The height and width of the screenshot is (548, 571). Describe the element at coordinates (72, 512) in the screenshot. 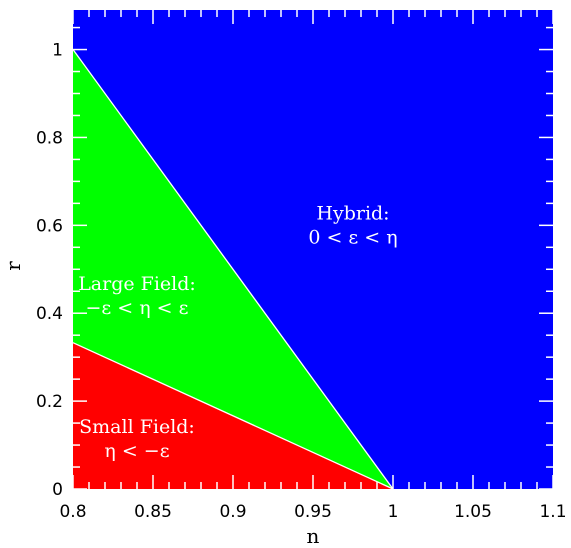

I see `x-tick-label: 0.8` at that location.